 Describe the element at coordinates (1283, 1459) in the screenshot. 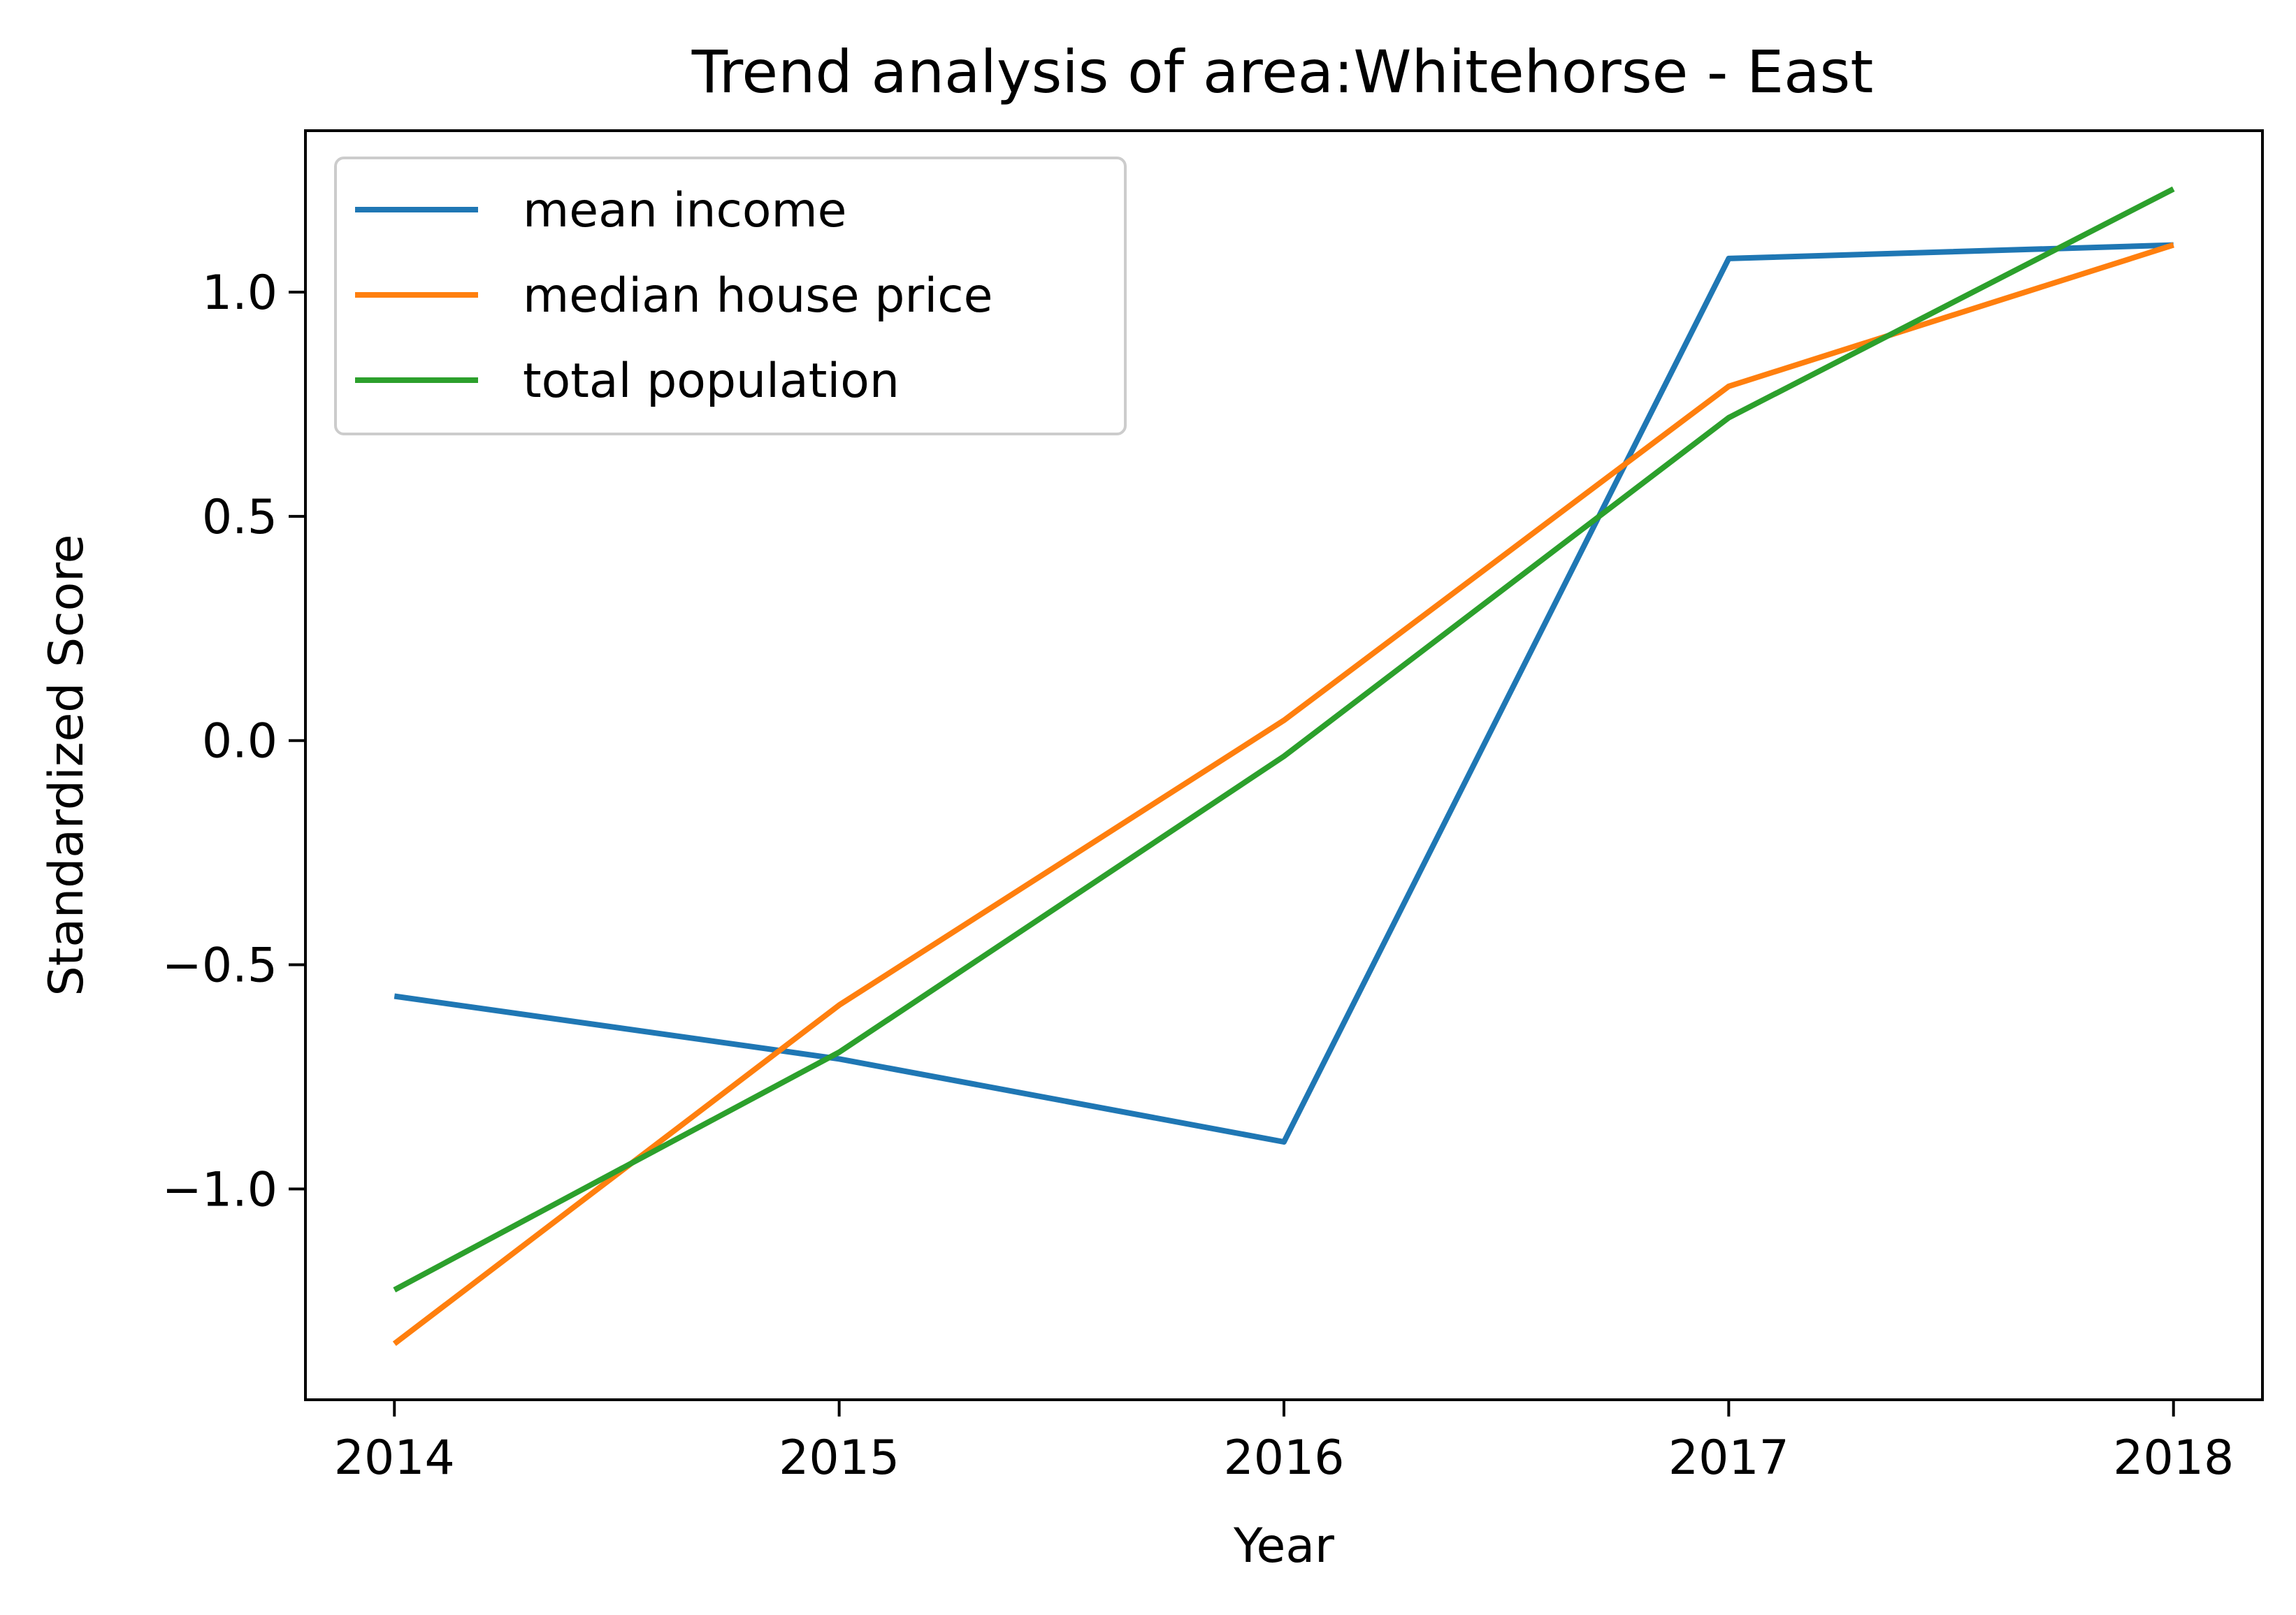

I see `x-tick-label: 2016` at that location.